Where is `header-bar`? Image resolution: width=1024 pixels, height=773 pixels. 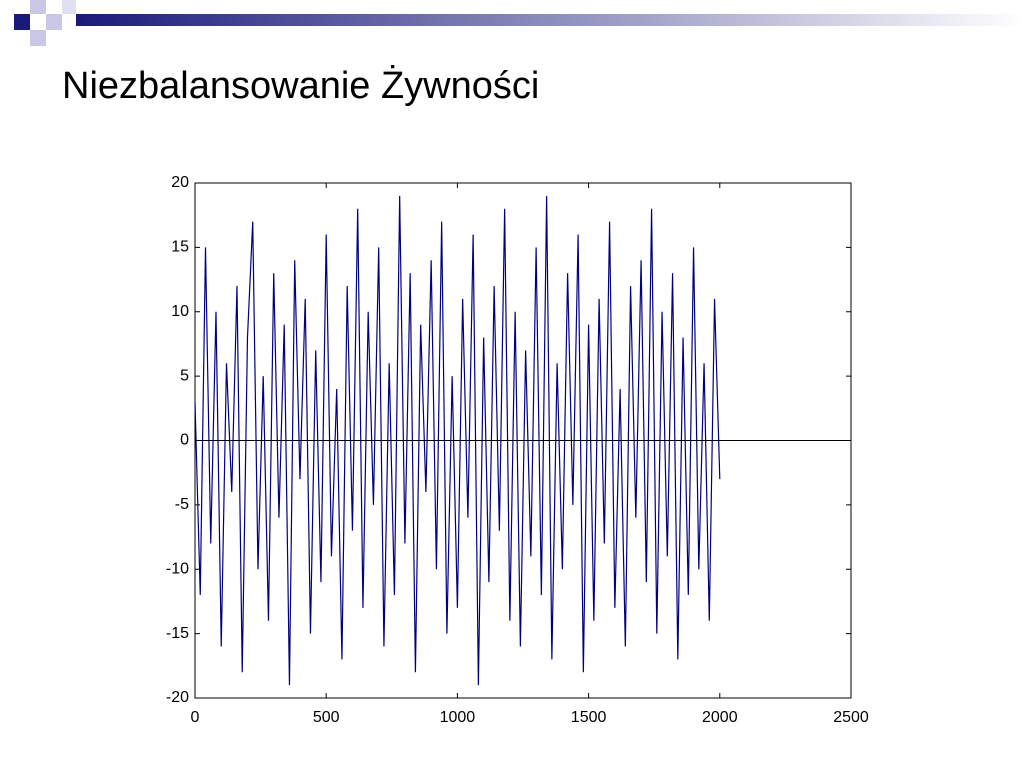 header-bar is located at coordinates (550, 20).